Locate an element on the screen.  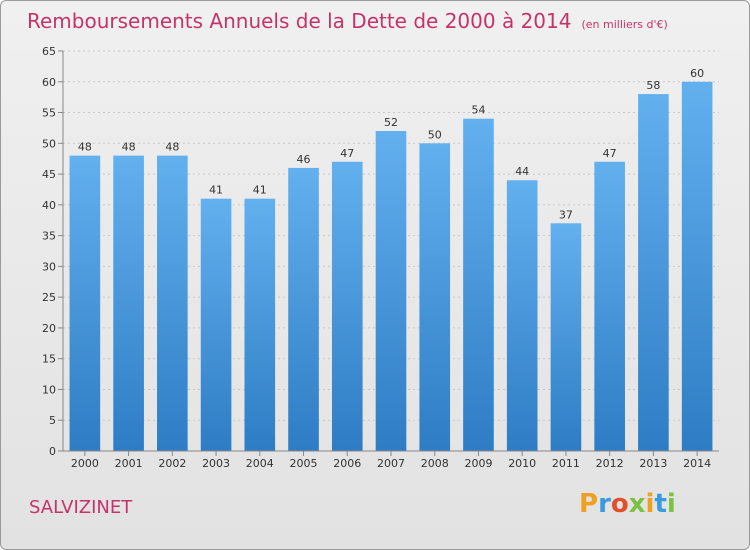
chart-unit-label: (en milliers d'€) is located at coordinates (624, 24).